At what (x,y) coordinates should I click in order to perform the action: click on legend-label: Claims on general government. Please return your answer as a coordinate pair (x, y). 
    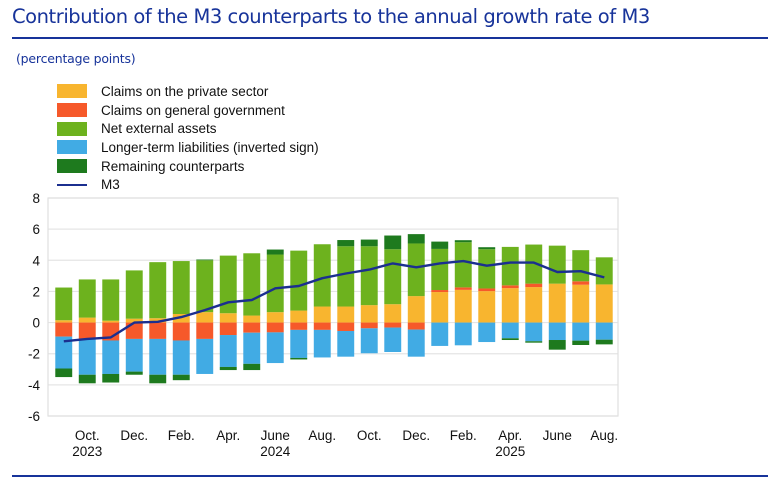
    Looking at the image, I should click on (193, 110).